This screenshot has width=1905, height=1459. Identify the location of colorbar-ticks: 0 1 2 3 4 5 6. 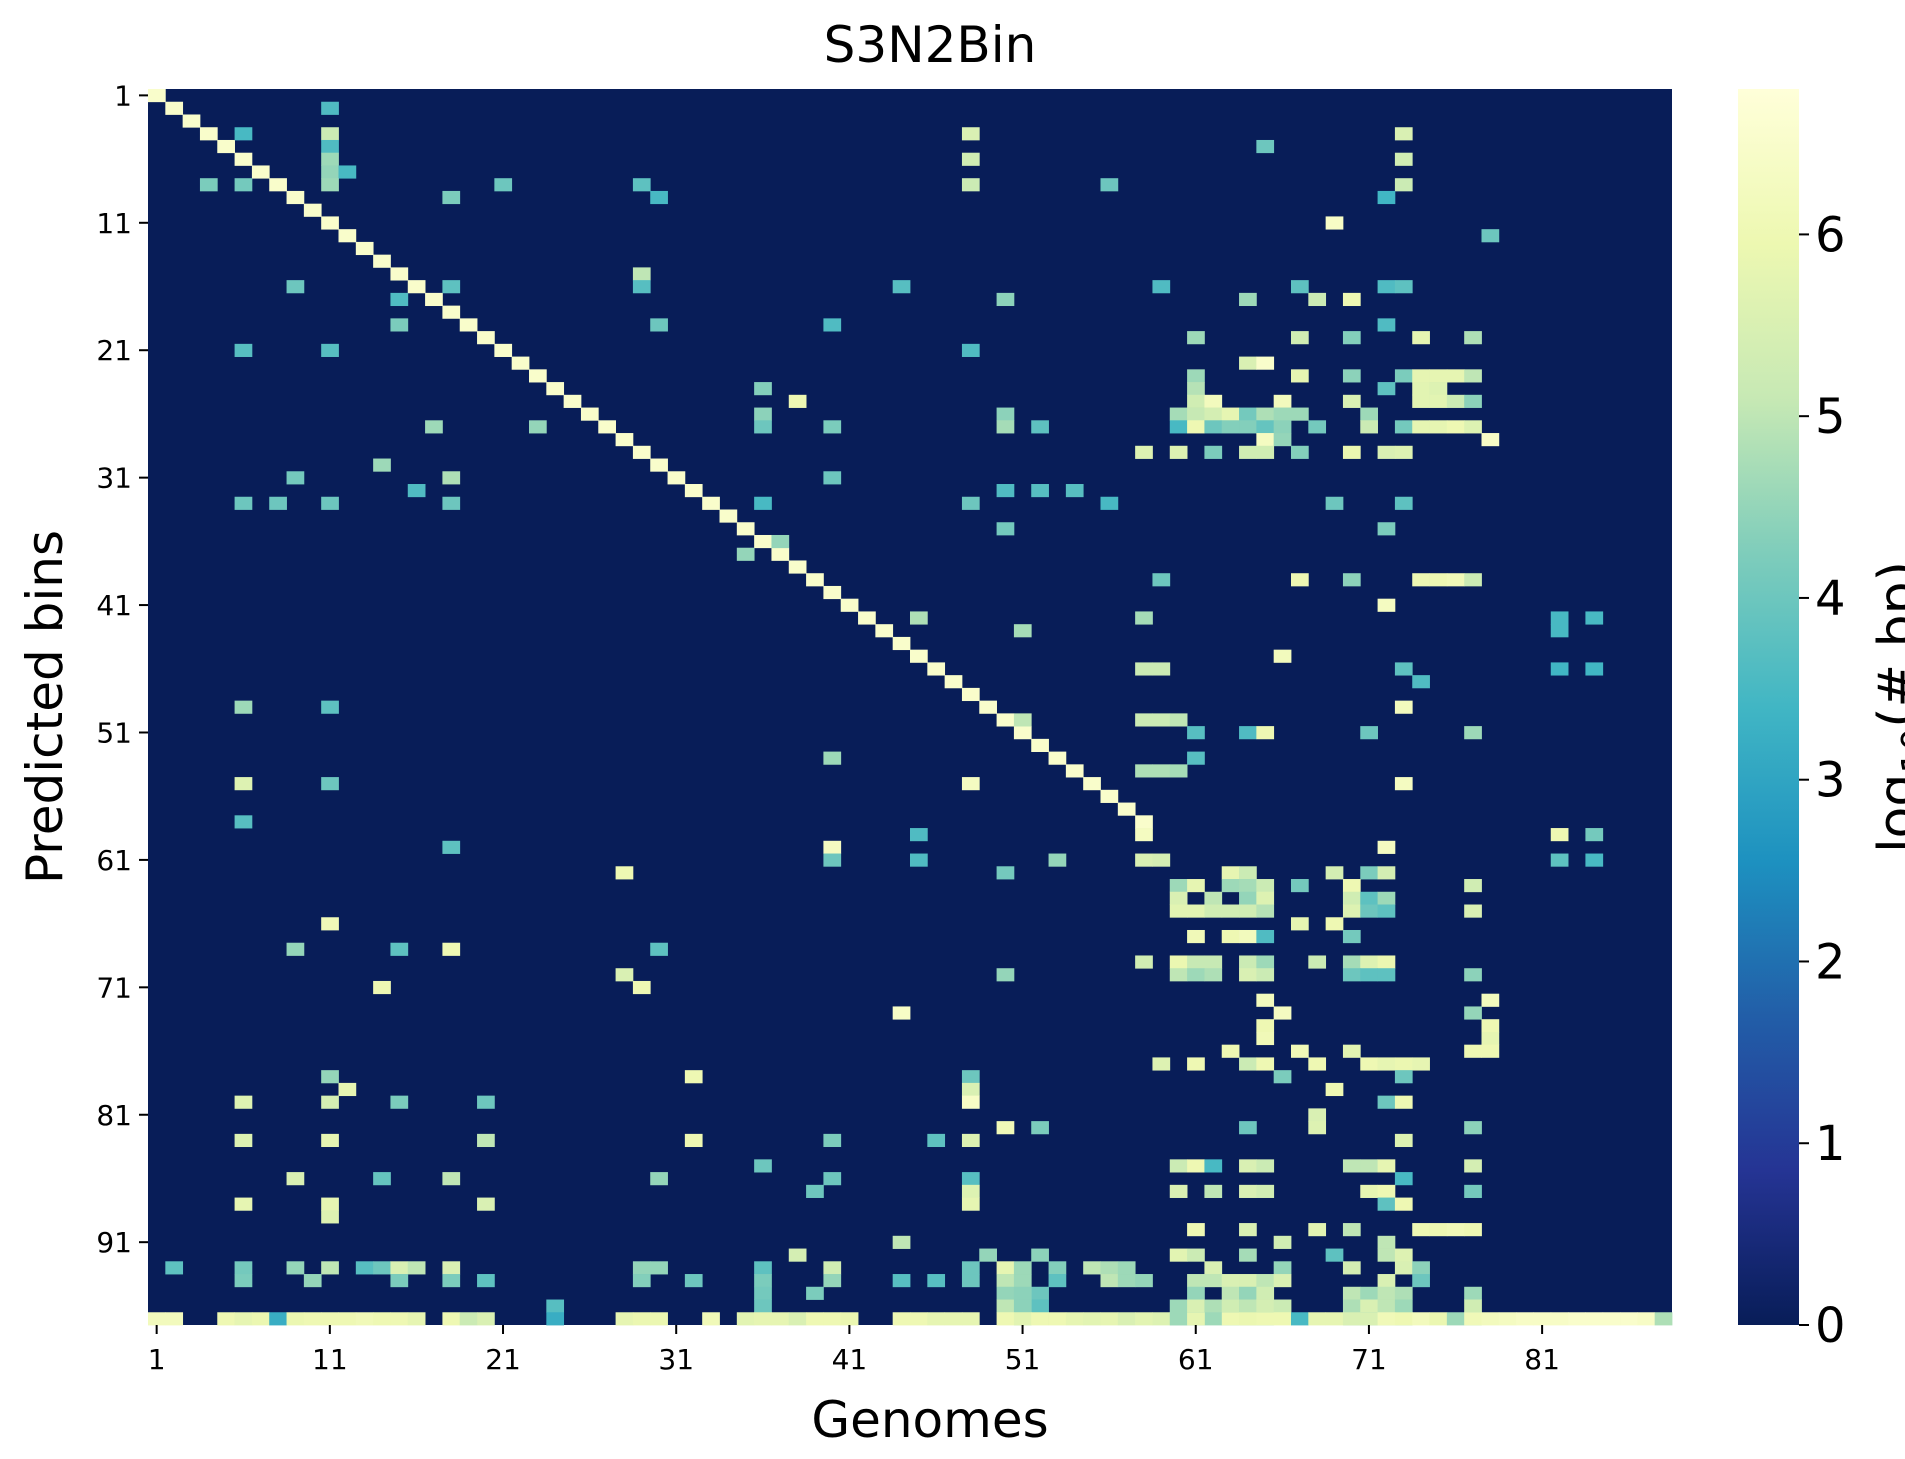
(1822, 780).